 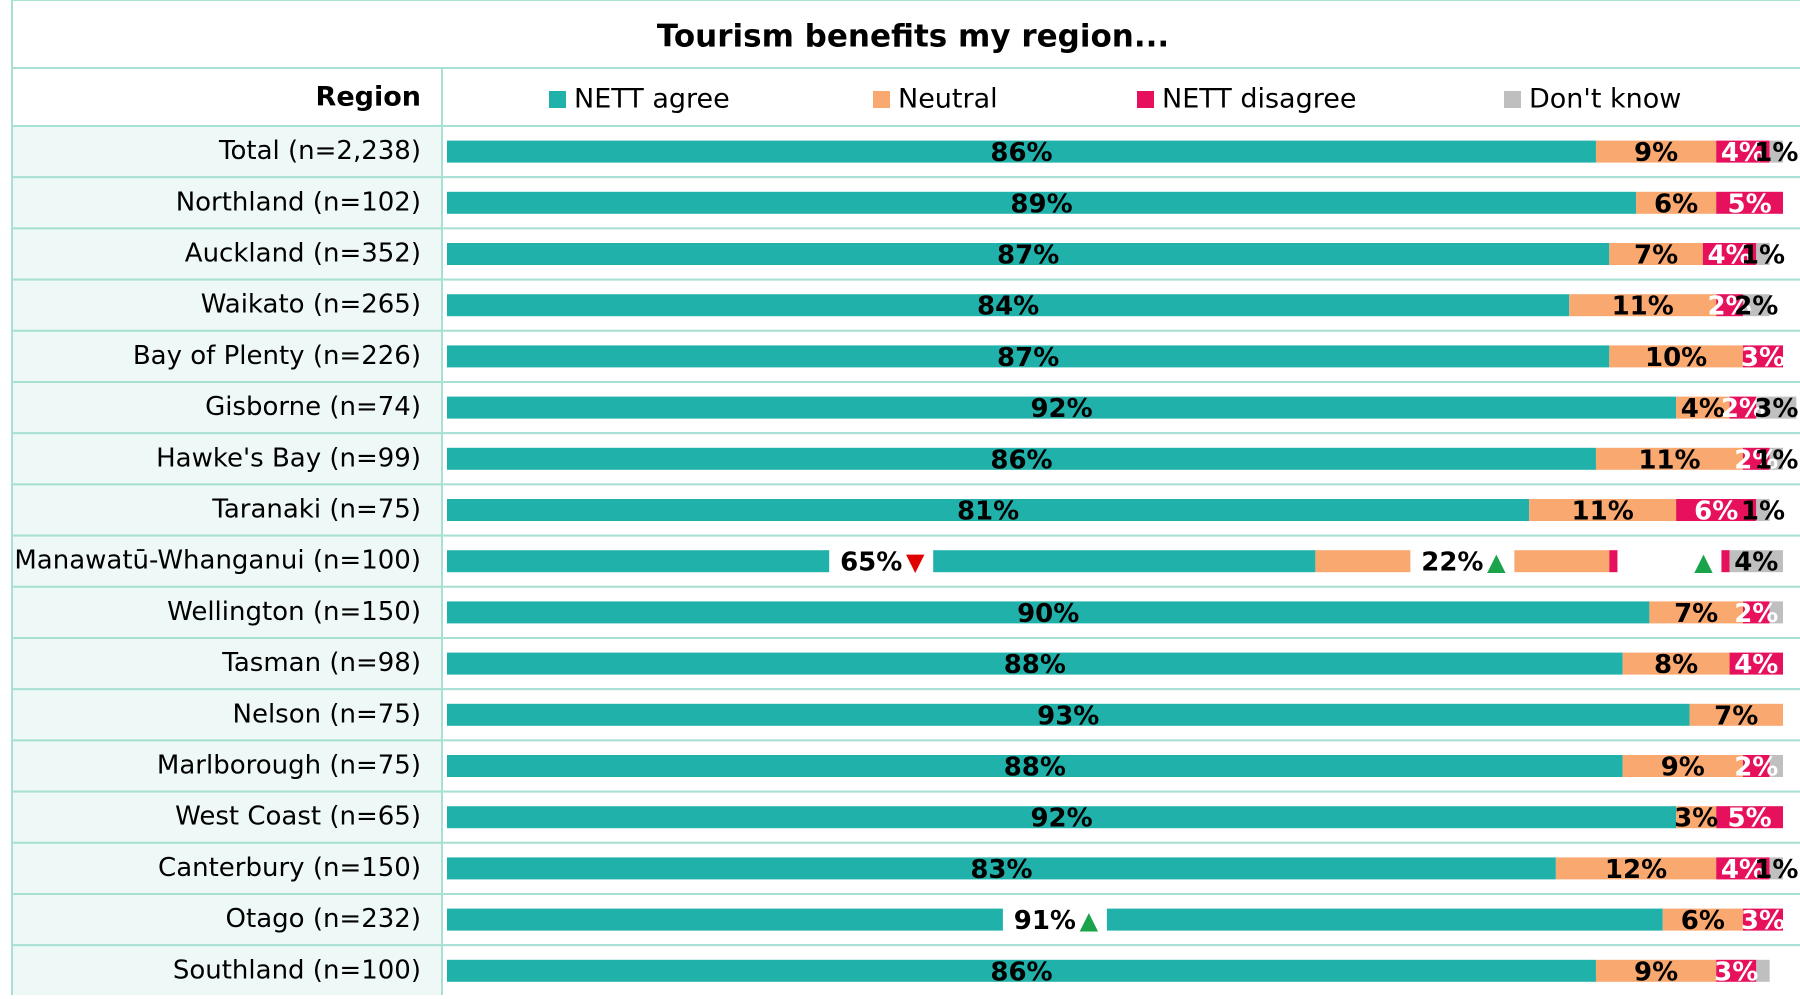 What do you see at coordinates (289, 766) in the screenshot?
I see `category-label: Marlborough (n=75)` at bounding box center [289, 766].